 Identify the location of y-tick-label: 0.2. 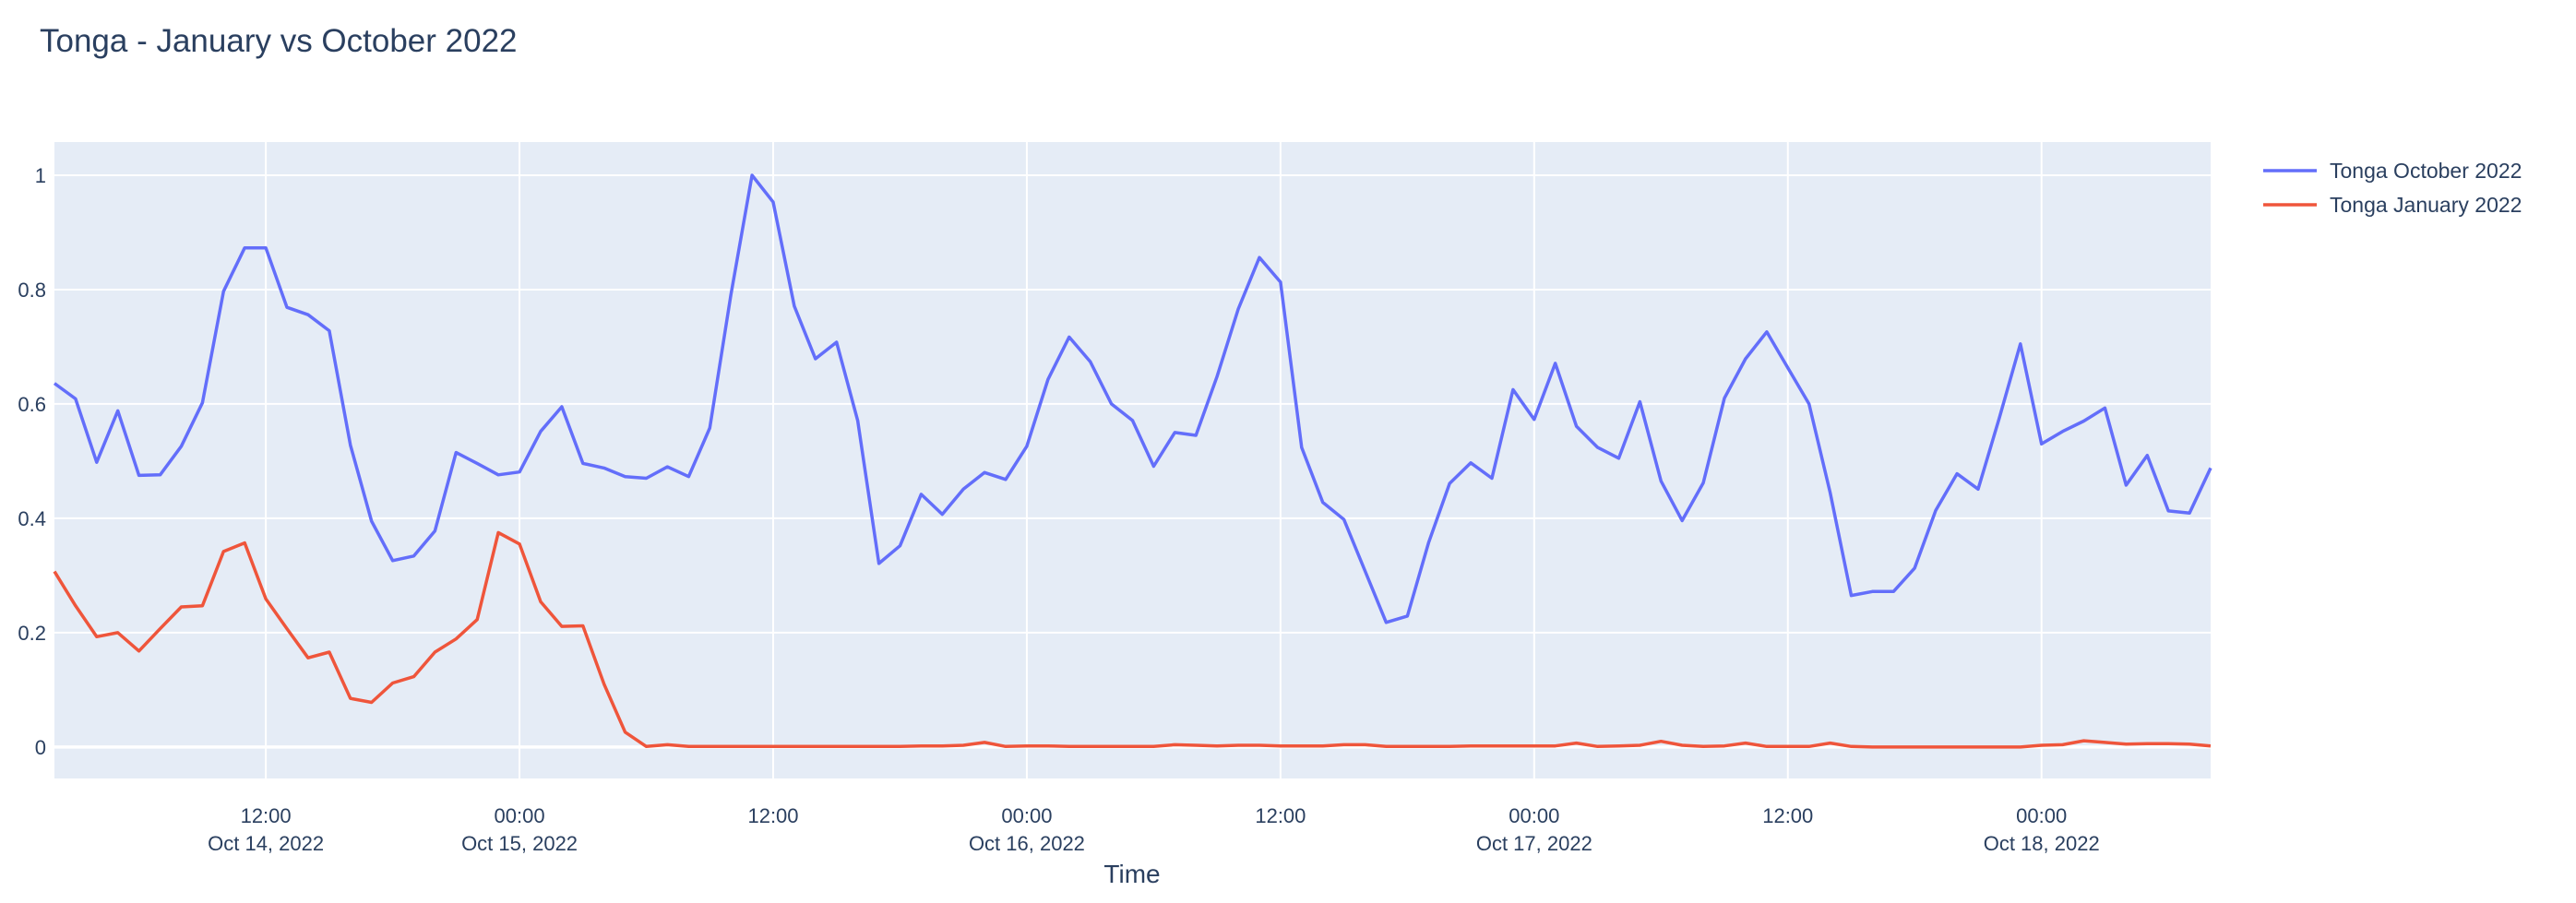
(32, 633).